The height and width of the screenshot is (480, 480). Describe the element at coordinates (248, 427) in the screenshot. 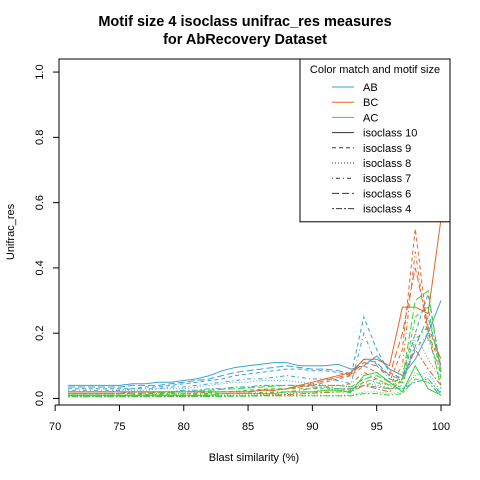

I see `x-tick-label: 85` at that location.